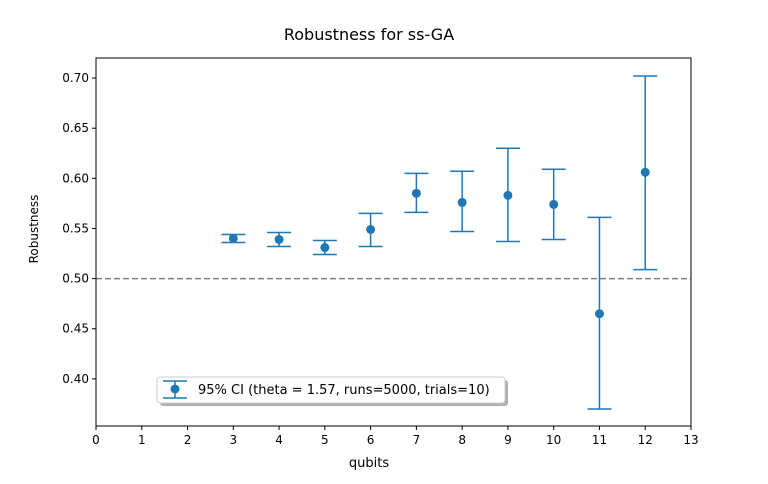 This screenshot has height=484, width=768. What do you see at coordinates (645, 440) in the screenshot?
I see `x-tick-label: 12` at bounding box center [645, 440].